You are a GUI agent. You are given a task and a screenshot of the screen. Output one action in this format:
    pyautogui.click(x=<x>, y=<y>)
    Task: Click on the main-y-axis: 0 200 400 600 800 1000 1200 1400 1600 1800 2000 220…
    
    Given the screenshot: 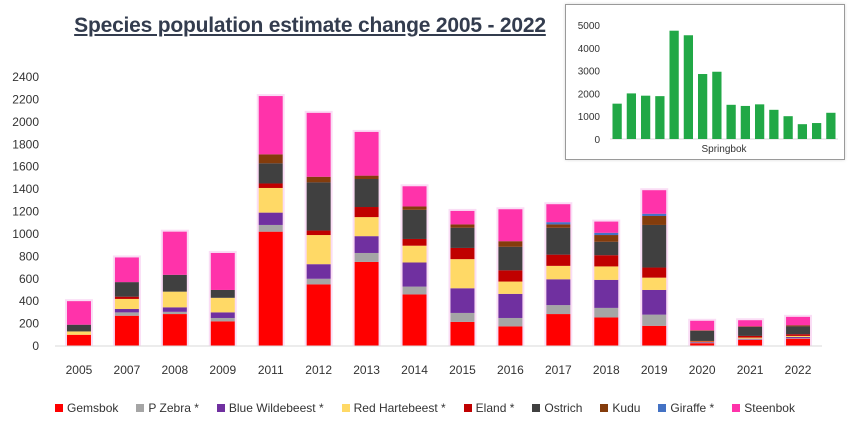 What is the action you would take?
    pyautogui.click(x=25, y=211)
    